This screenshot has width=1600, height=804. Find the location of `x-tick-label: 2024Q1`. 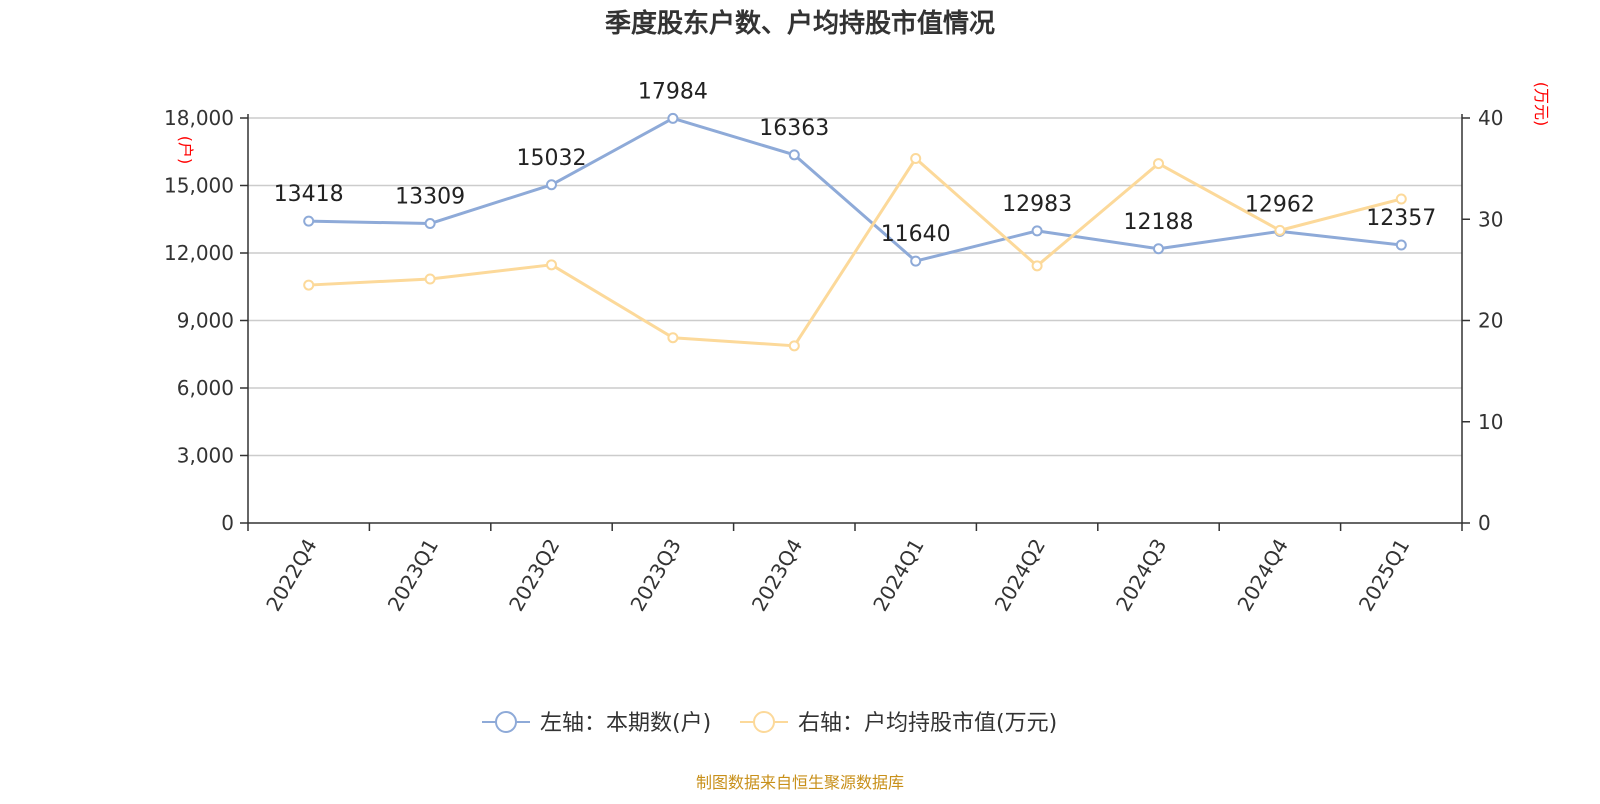

x-tick-label: 2024Q1 is located at coordinates (898, 575).